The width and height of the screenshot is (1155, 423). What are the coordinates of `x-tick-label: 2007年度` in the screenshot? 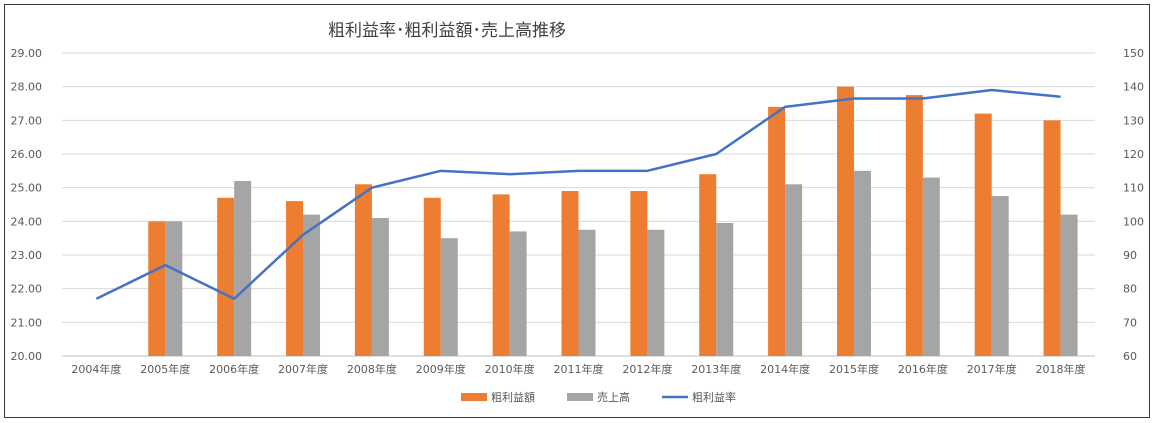 It's located at (303, 369).